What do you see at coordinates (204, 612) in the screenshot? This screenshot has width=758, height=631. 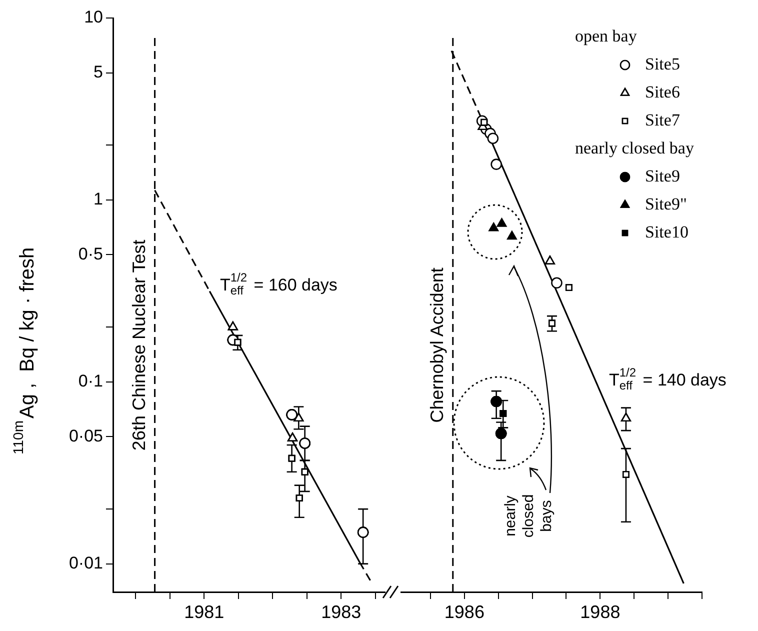 I see `x-tick-label: 1981` at bounding box center [204, 612].